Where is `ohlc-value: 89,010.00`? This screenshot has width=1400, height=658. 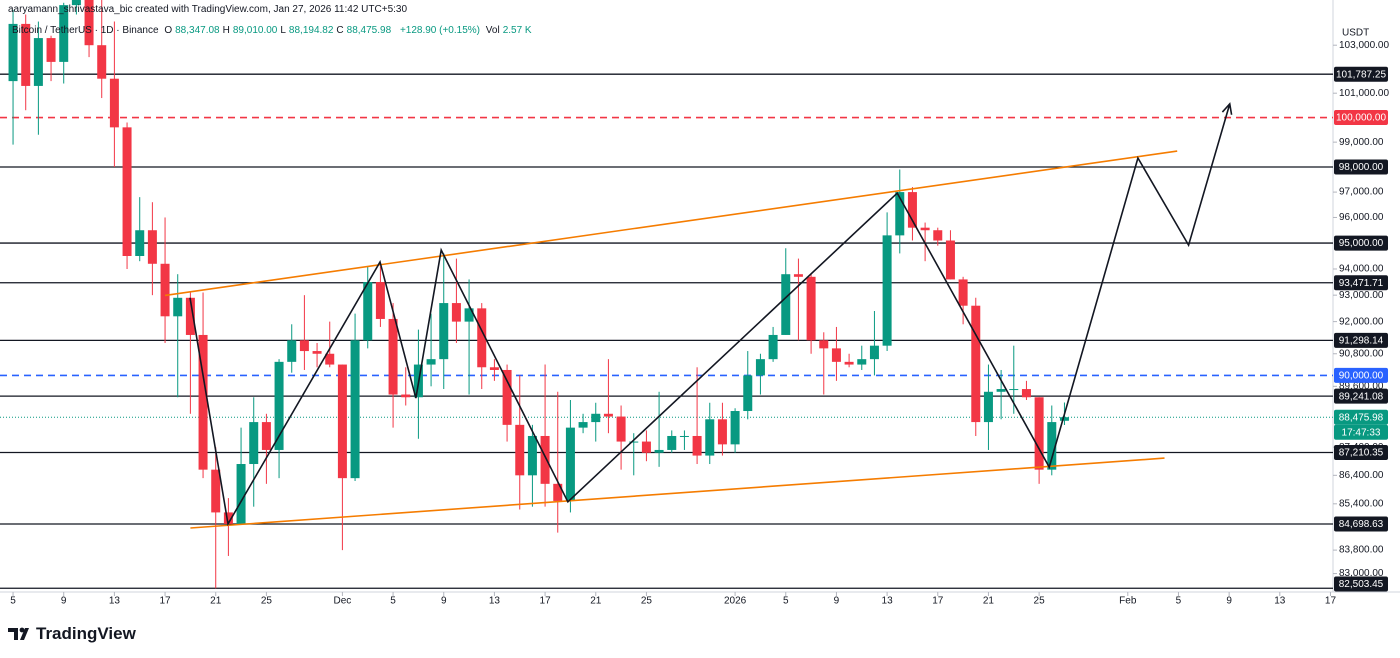 ohlc-value: 89,010.00 is located at coordinates (255, 30).